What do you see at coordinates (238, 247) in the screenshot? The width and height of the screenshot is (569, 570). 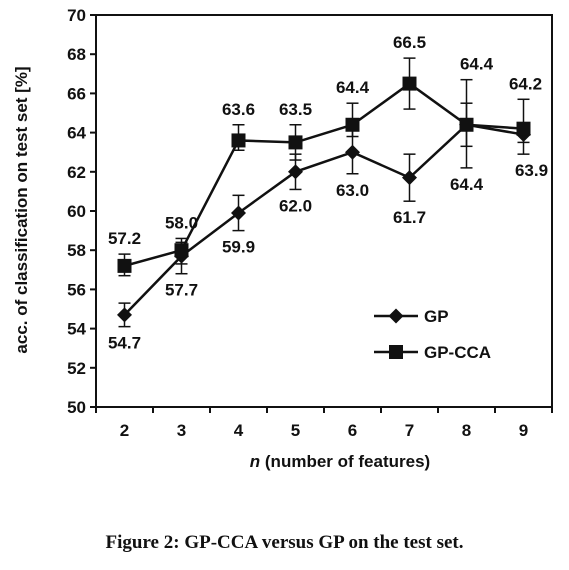 I see `data-label: 59.9` at bounding box center [238, 247].